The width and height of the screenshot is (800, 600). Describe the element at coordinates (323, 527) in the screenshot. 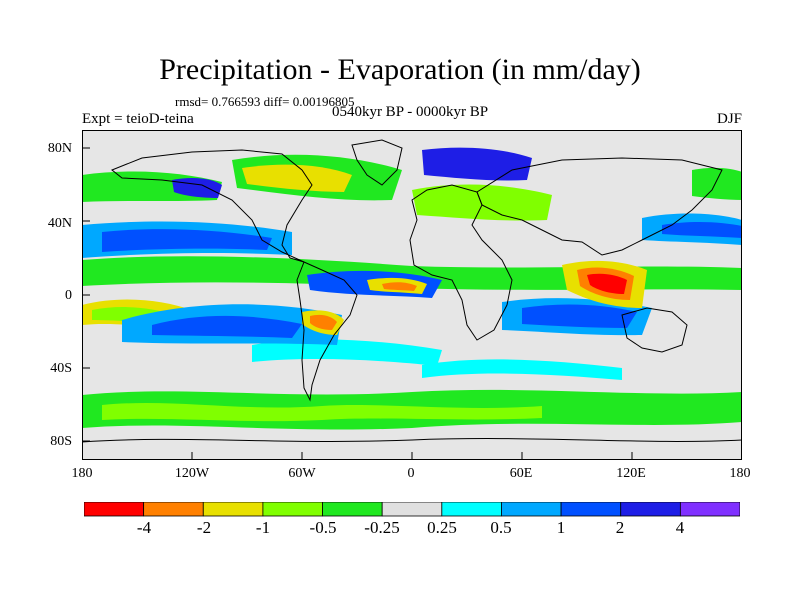

I see `colorbar-label-neg05: -0.5` at that location.